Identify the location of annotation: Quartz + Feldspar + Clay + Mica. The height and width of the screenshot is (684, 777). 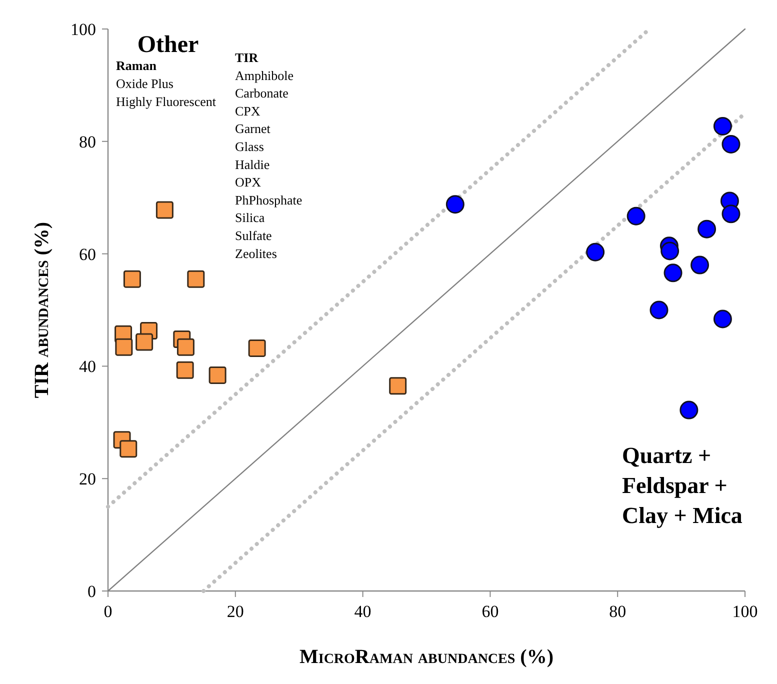
(682, 485).